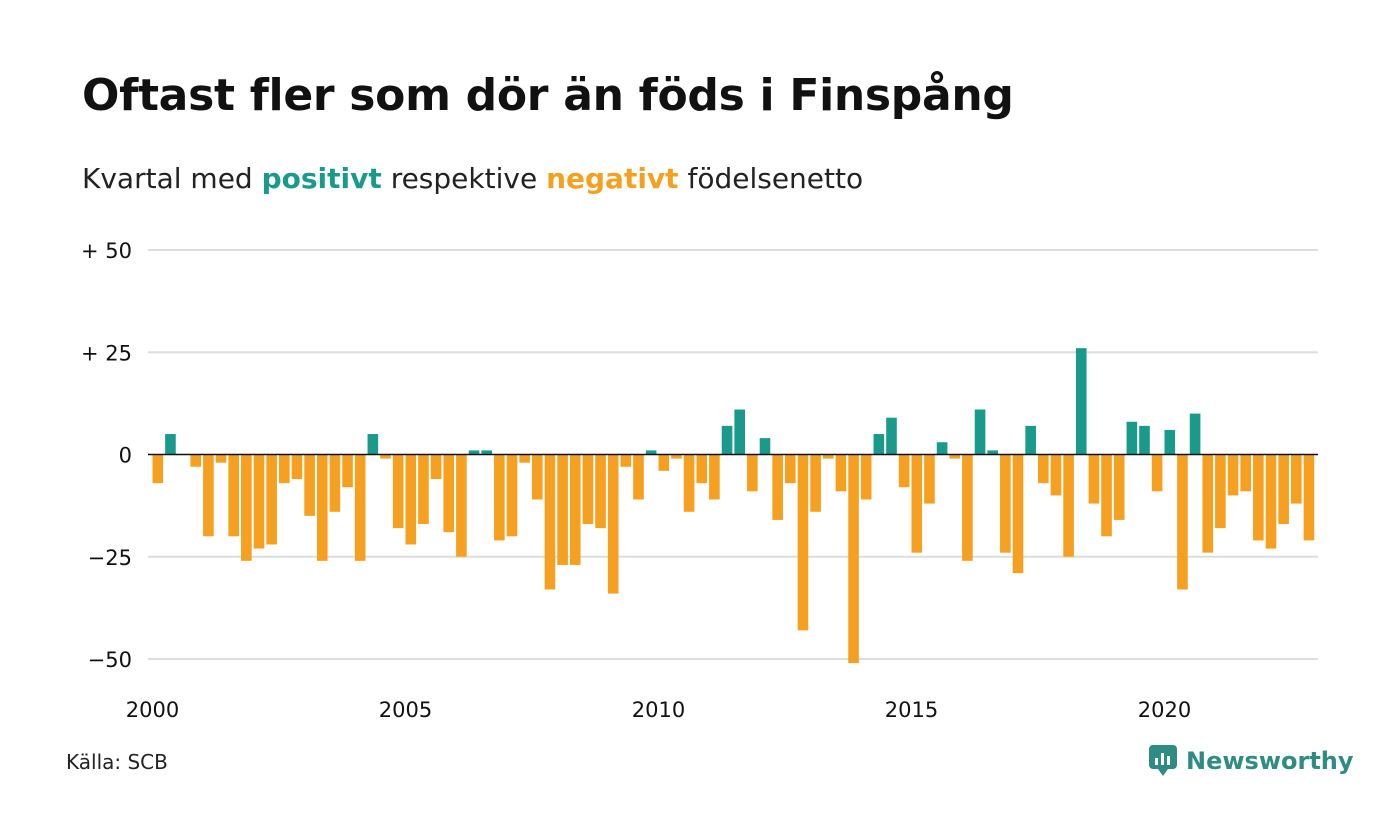 The image size is (1400, 840). Describe the element at coordinates (106, 353) in the screenshot. I see `y-tick-label: + 25` at that location.